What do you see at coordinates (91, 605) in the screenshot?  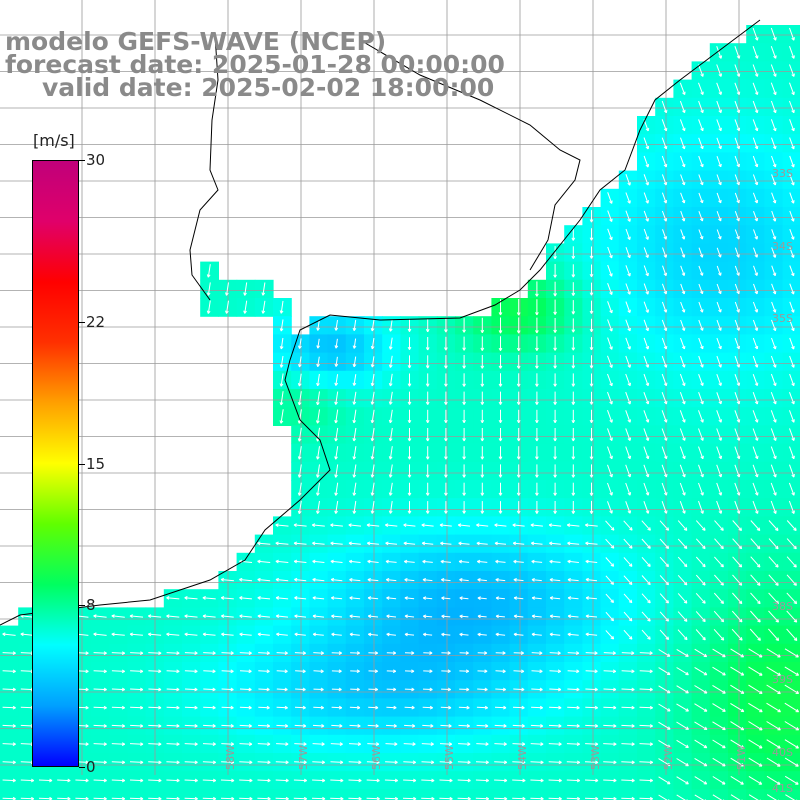 I see `colorbar-tick-label: 8` at bounding box center [91, 605].